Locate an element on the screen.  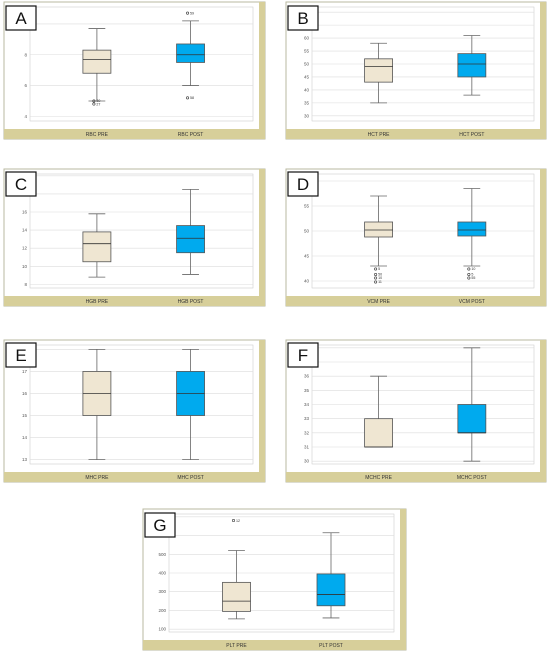
x-category-label: HGB POST is located at coordinates (191, 302).